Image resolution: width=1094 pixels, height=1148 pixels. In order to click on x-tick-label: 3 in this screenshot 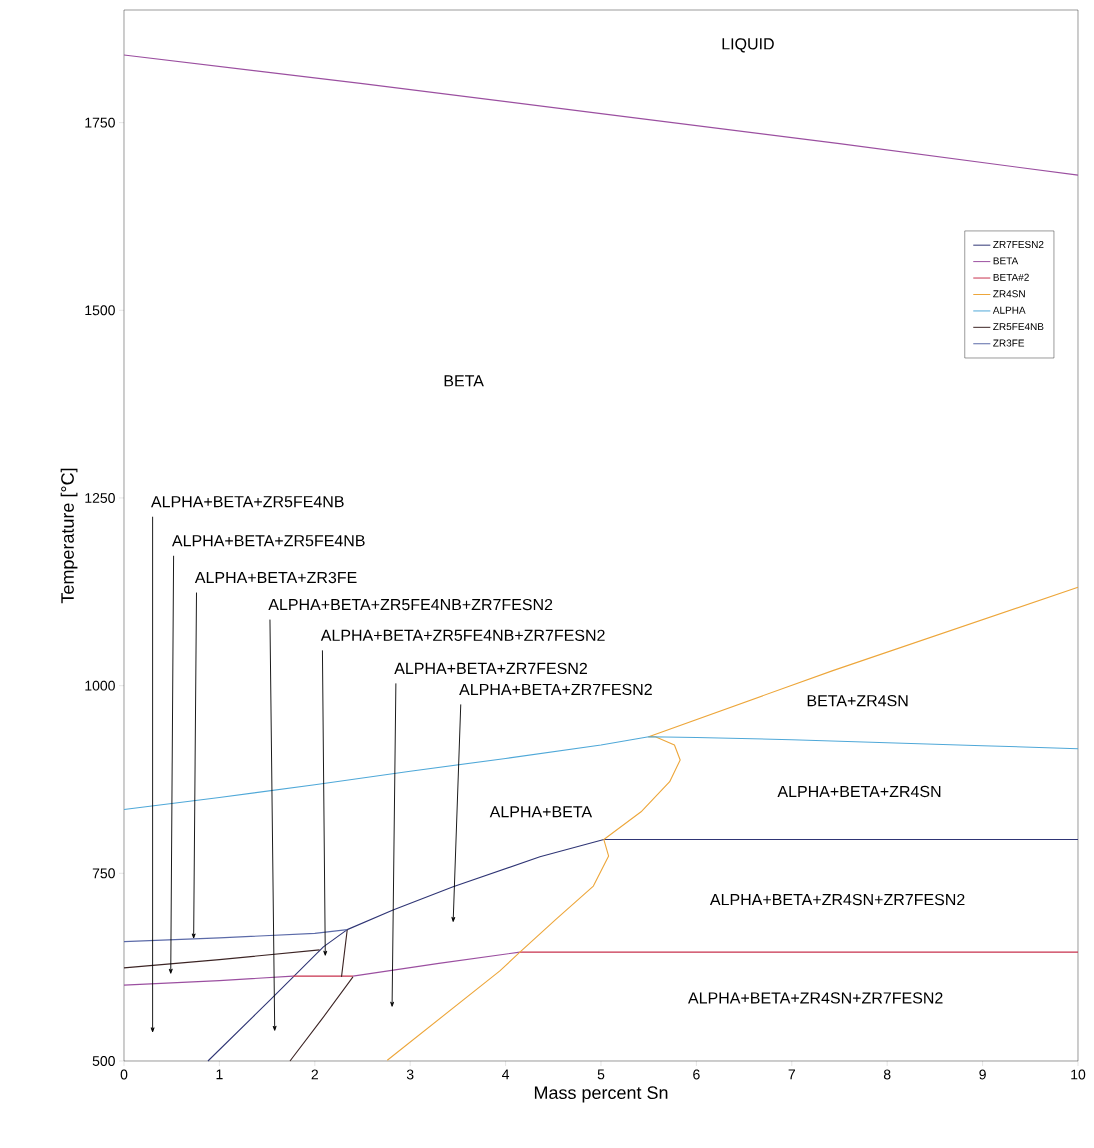, I will do `click(410, 1074)`.